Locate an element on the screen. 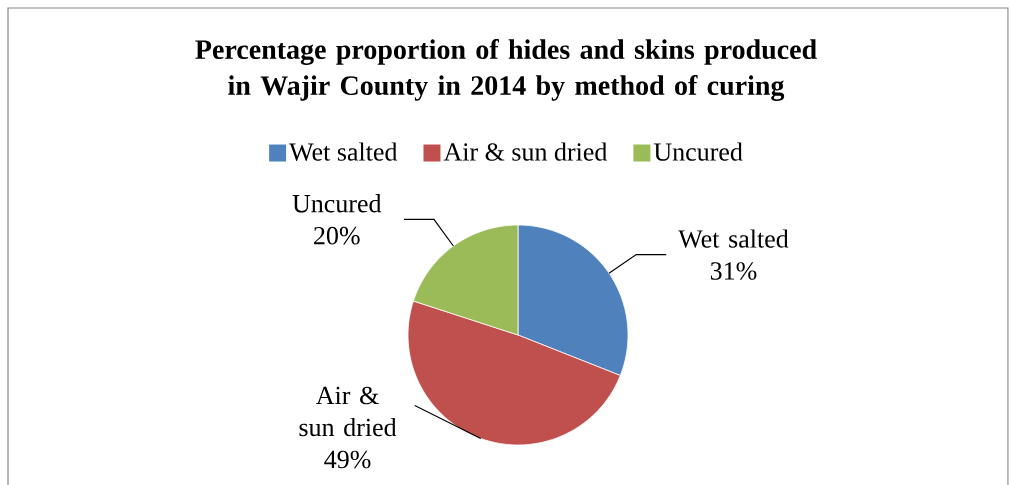 This screenshot has width=1012, height=485. chart-title: Percentage proportion of hides and skins produced in Wajir County in 2014 by method of curing is located at coordinates (506, 70).